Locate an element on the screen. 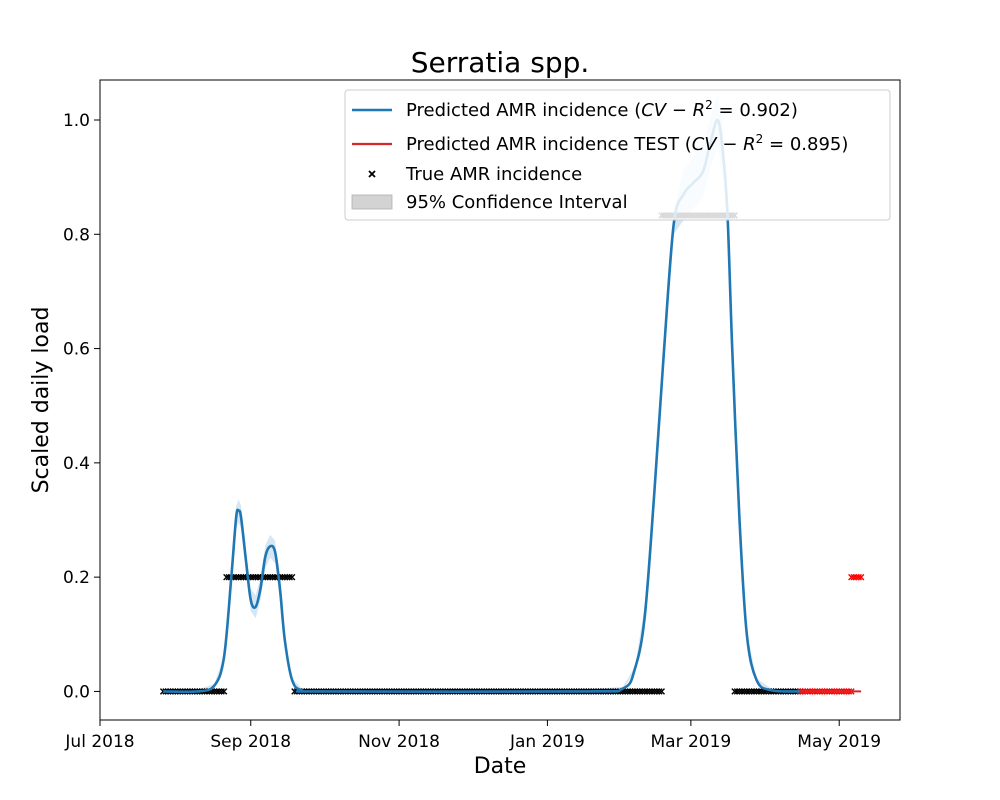  y-tick-label: 0.2 is located at coordinates (76, 578).